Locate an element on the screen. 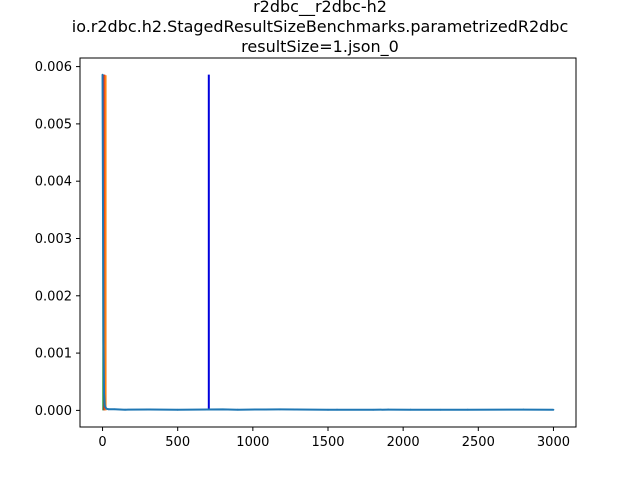  y-axis: 0.000 0.001 0.002 0.003 0.004 0.005 0.006 is located at coordinates (57, 239).